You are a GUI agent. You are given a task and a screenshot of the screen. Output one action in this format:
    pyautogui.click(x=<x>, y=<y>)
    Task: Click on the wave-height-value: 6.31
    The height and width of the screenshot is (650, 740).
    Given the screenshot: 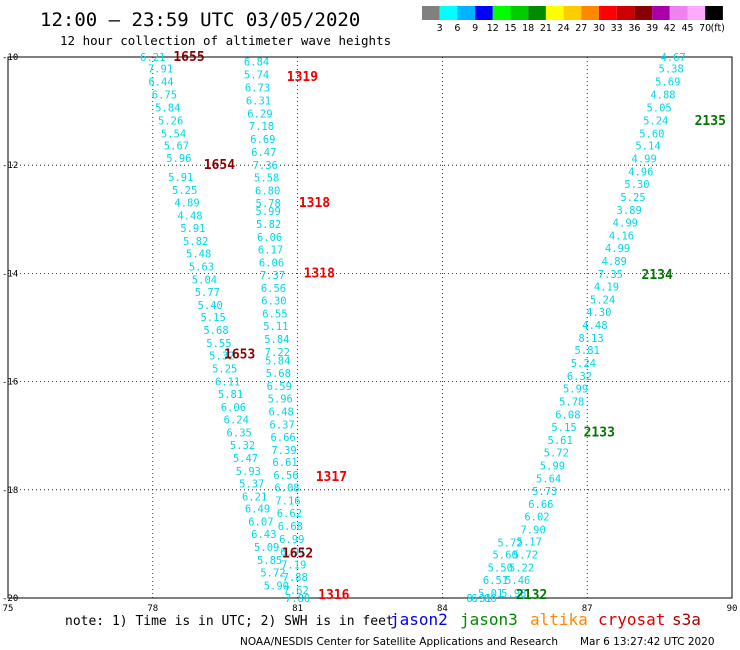 What is the action you would take?
    pyautogui.click(x=258, y=101)
    